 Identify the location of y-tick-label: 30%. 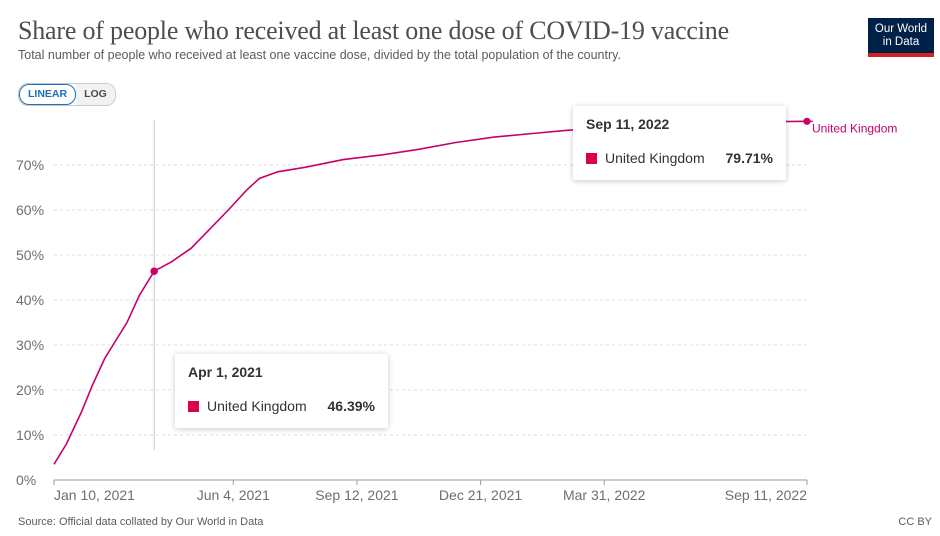
(30, 345).